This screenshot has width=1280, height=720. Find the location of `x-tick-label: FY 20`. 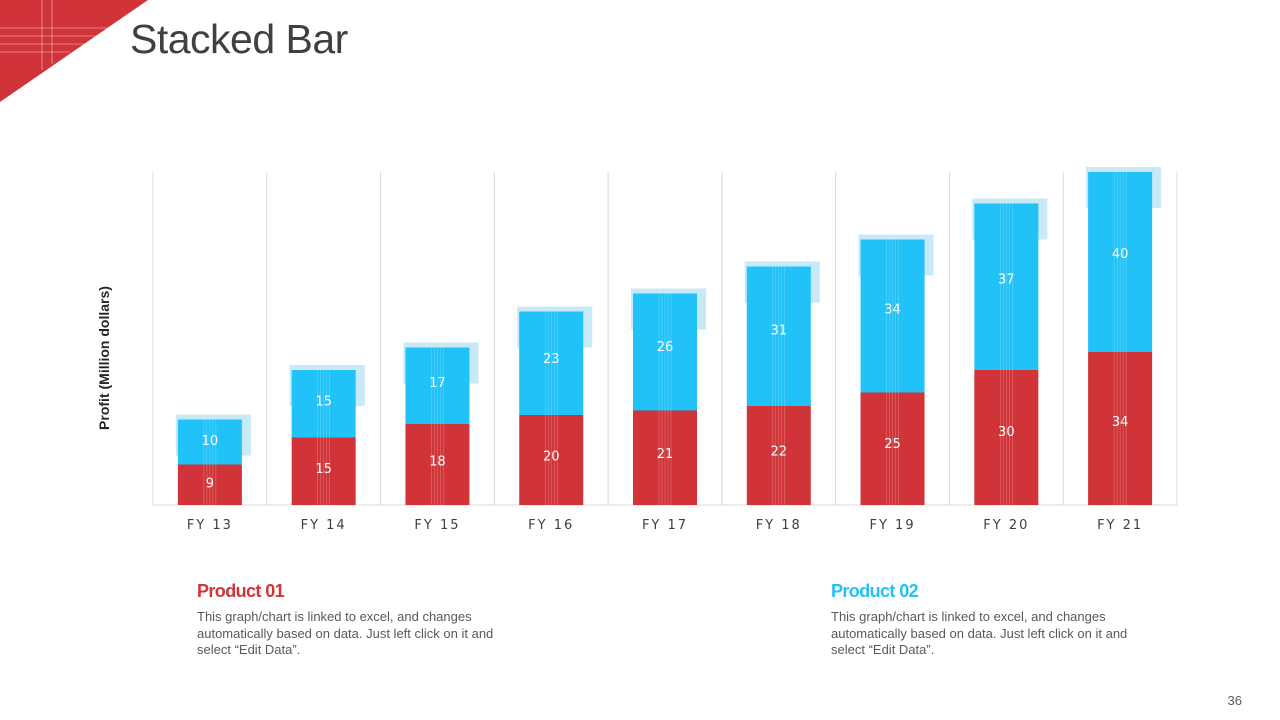

x-tick-label: FY 20 is located at coordinates (1006, 525).